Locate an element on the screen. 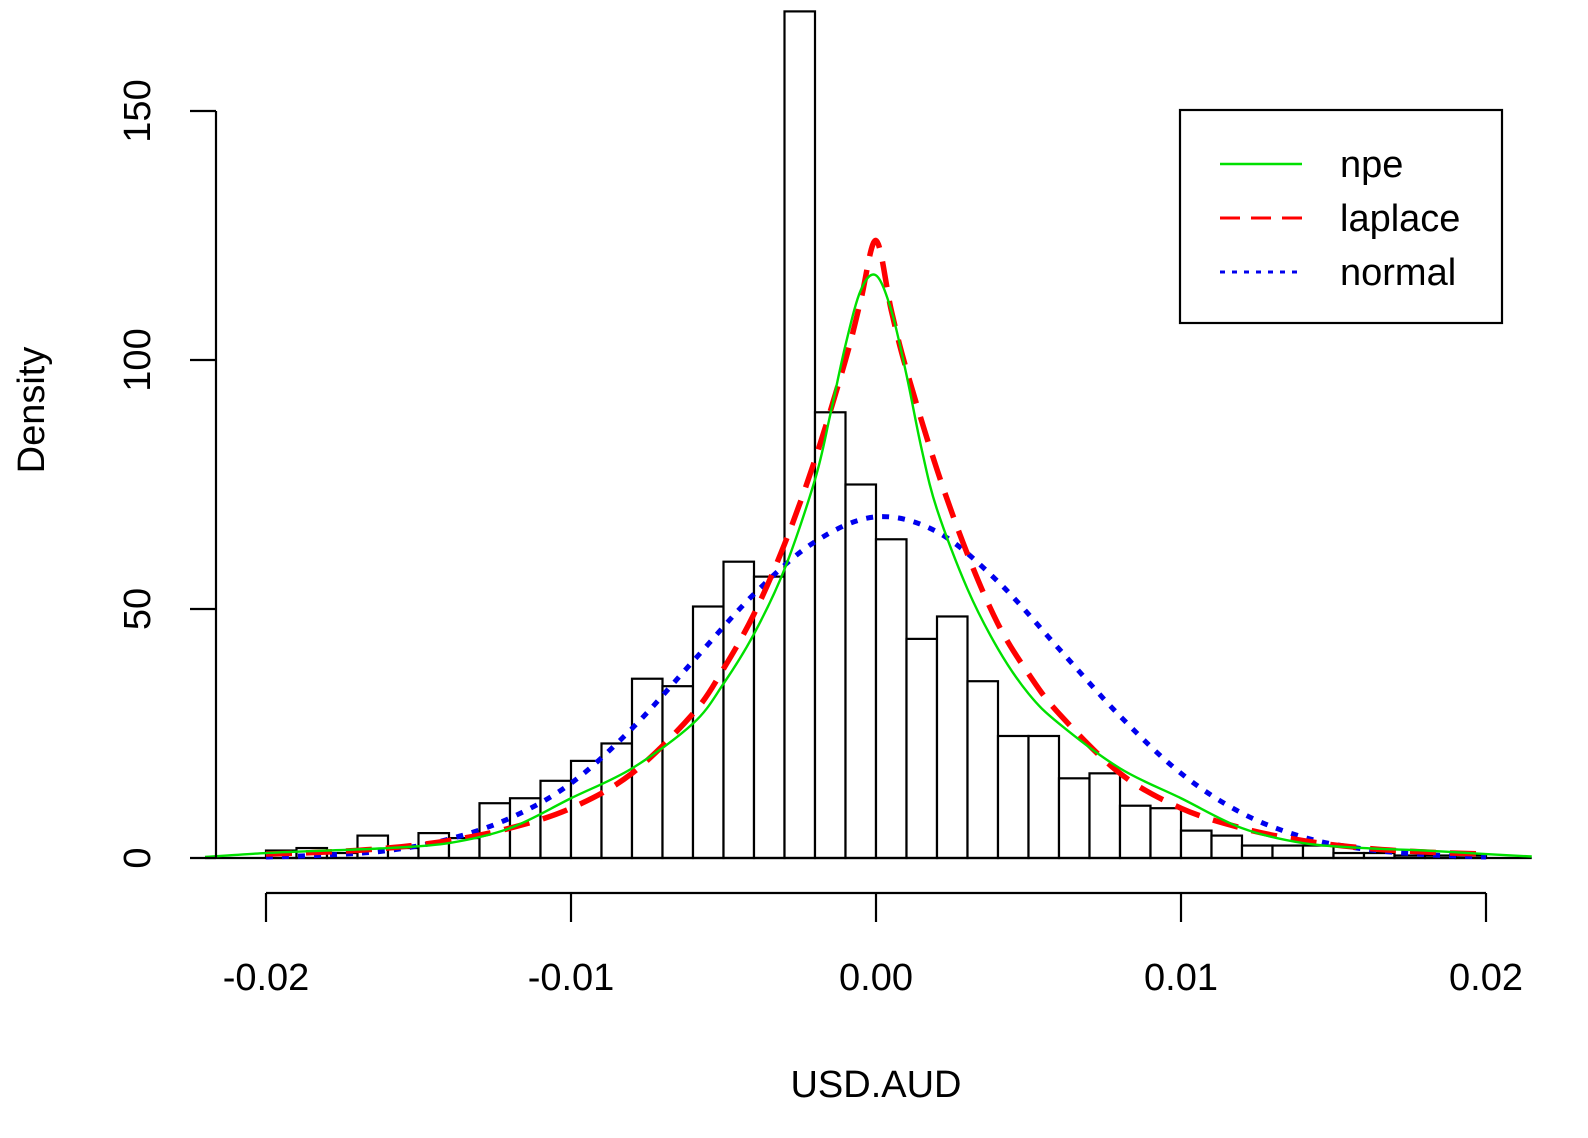 The image size is (1588, 1138). legend: npe laplace normal is located at coordinates (1341, 216).